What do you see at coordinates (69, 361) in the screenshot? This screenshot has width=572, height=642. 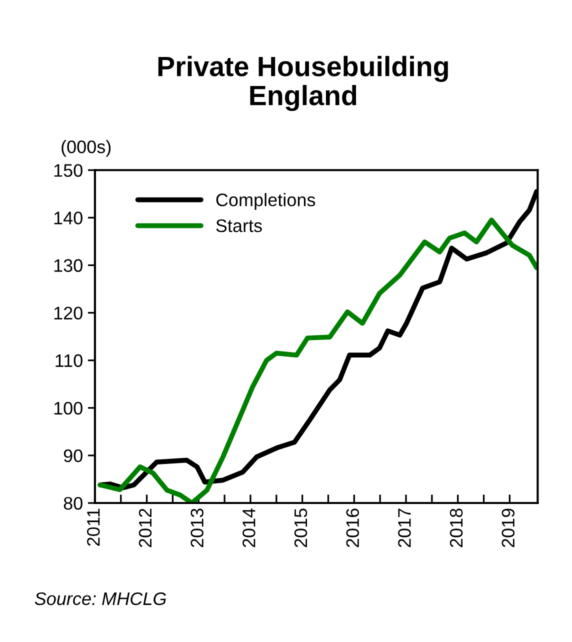 I see `y-tick-label: 110` at bounding box center [69, 361].